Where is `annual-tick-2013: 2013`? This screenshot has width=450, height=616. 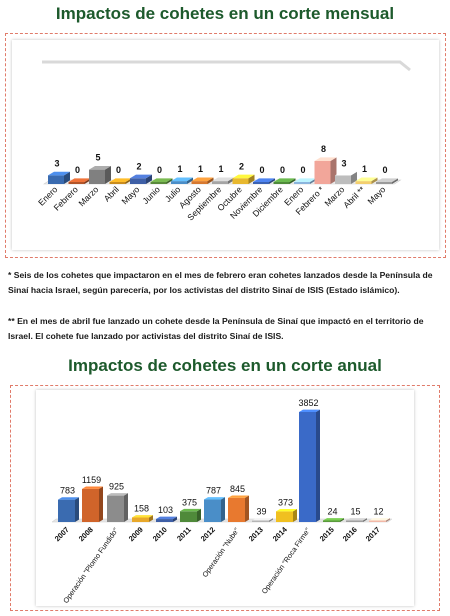
annual-tick-2013: 2013 is located at coordinates (256, 534).